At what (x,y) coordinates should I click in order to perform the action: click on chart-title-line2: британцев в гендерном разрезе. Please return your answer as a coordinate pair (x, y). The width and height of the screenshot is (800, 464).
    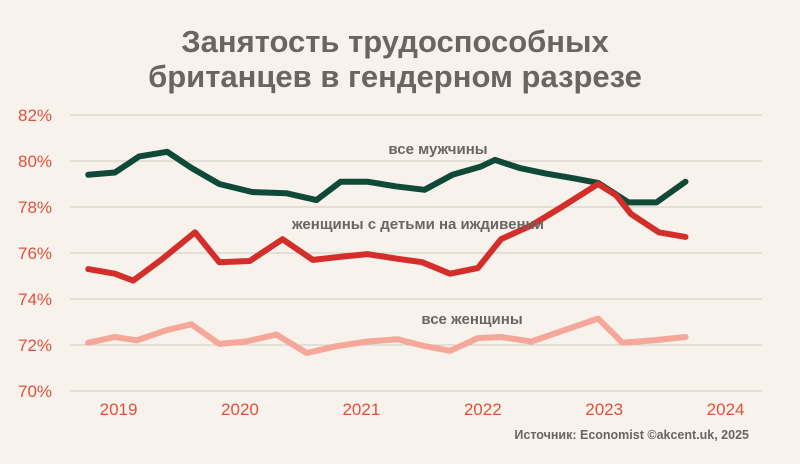
    Looking at the image, I should click on (395, 76).